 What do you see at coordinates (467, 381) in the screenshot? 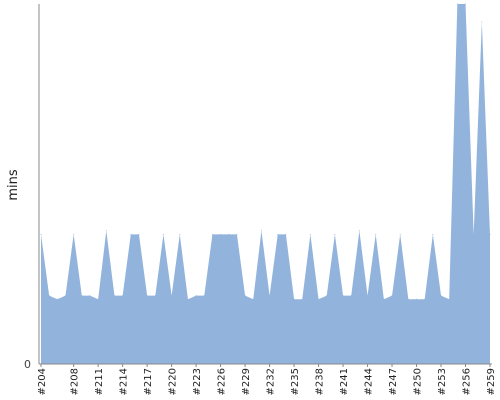
I see `x-tick-label: #256` at bounding box center [467, 381].